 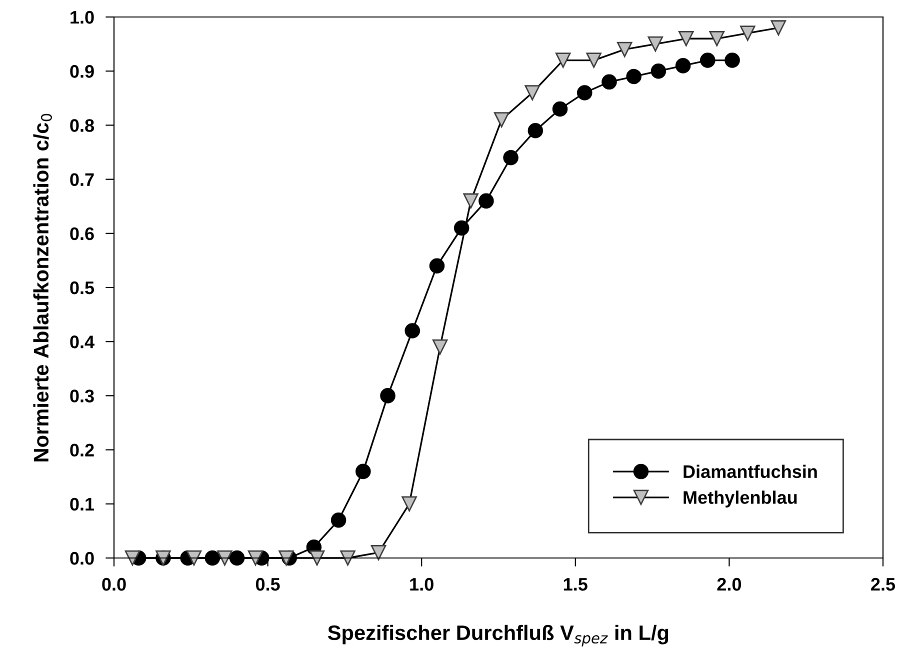 What do you see at coordinates (82, 287) in the screenshot?
I see `y-tick-label: 0.5` at bounding box center [82, 287].